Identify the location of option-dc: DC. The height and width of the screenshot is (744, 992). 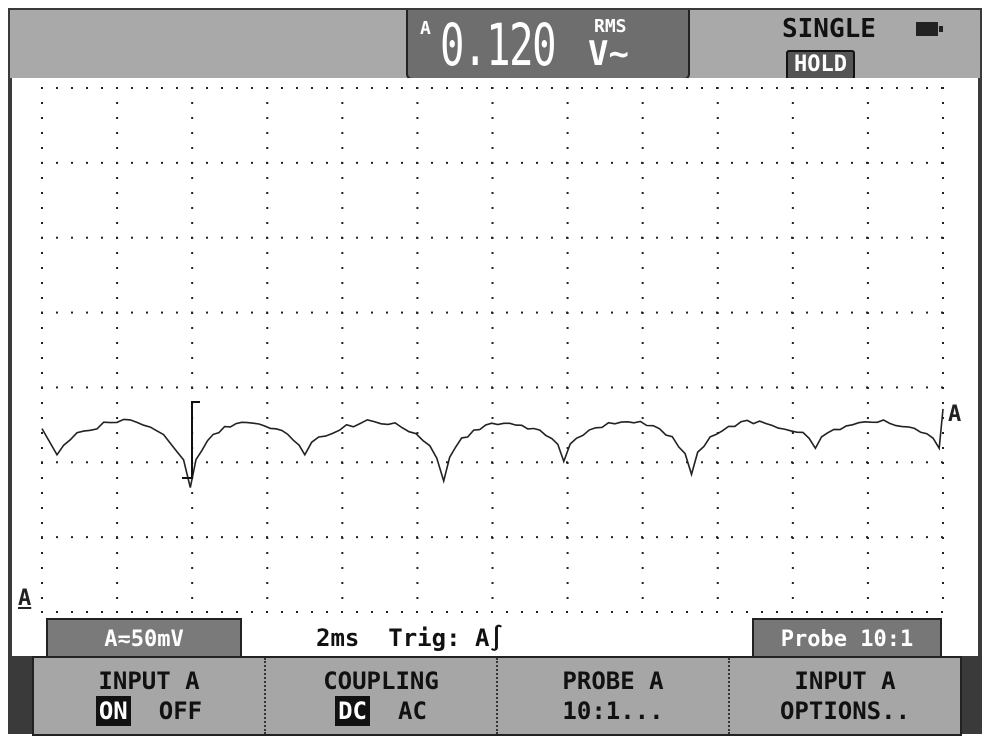
(352, 711).